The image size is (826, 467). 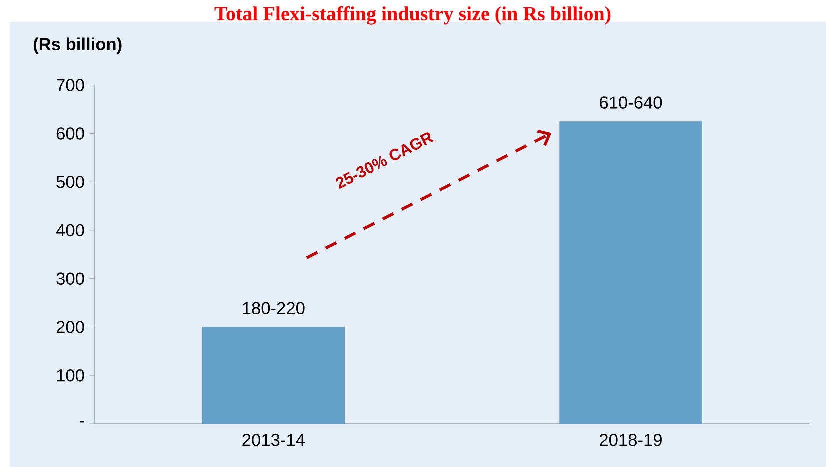 I want to click on x-tick-label: 2013-14, so click(x=273, y=440).